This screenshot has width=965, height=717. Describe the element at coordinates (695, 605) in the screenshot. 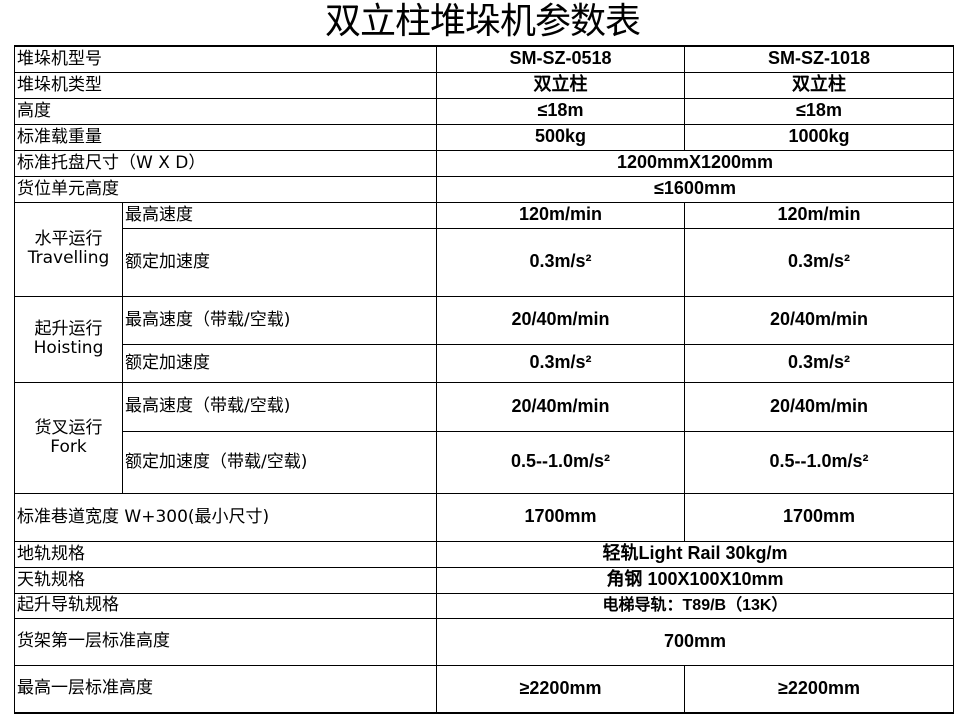

I see `cell-value: 电梯导轨：T89/B（13K）` at that location.